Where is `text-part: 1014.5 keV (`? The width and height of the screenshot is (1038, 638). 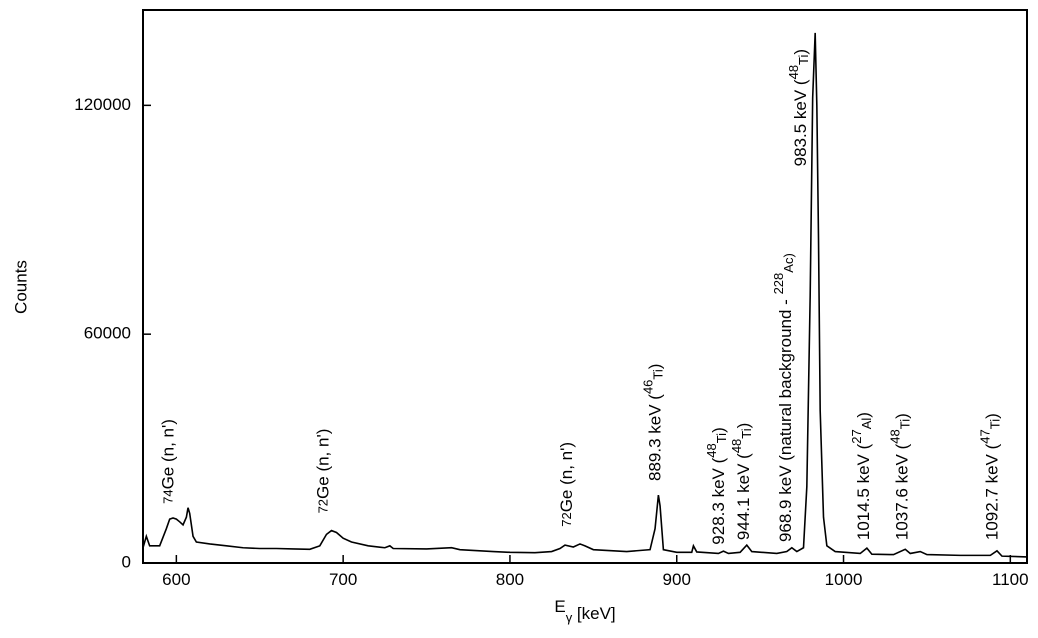 text-part: 1014.5 keV ( is located at coordinates (864, 491).